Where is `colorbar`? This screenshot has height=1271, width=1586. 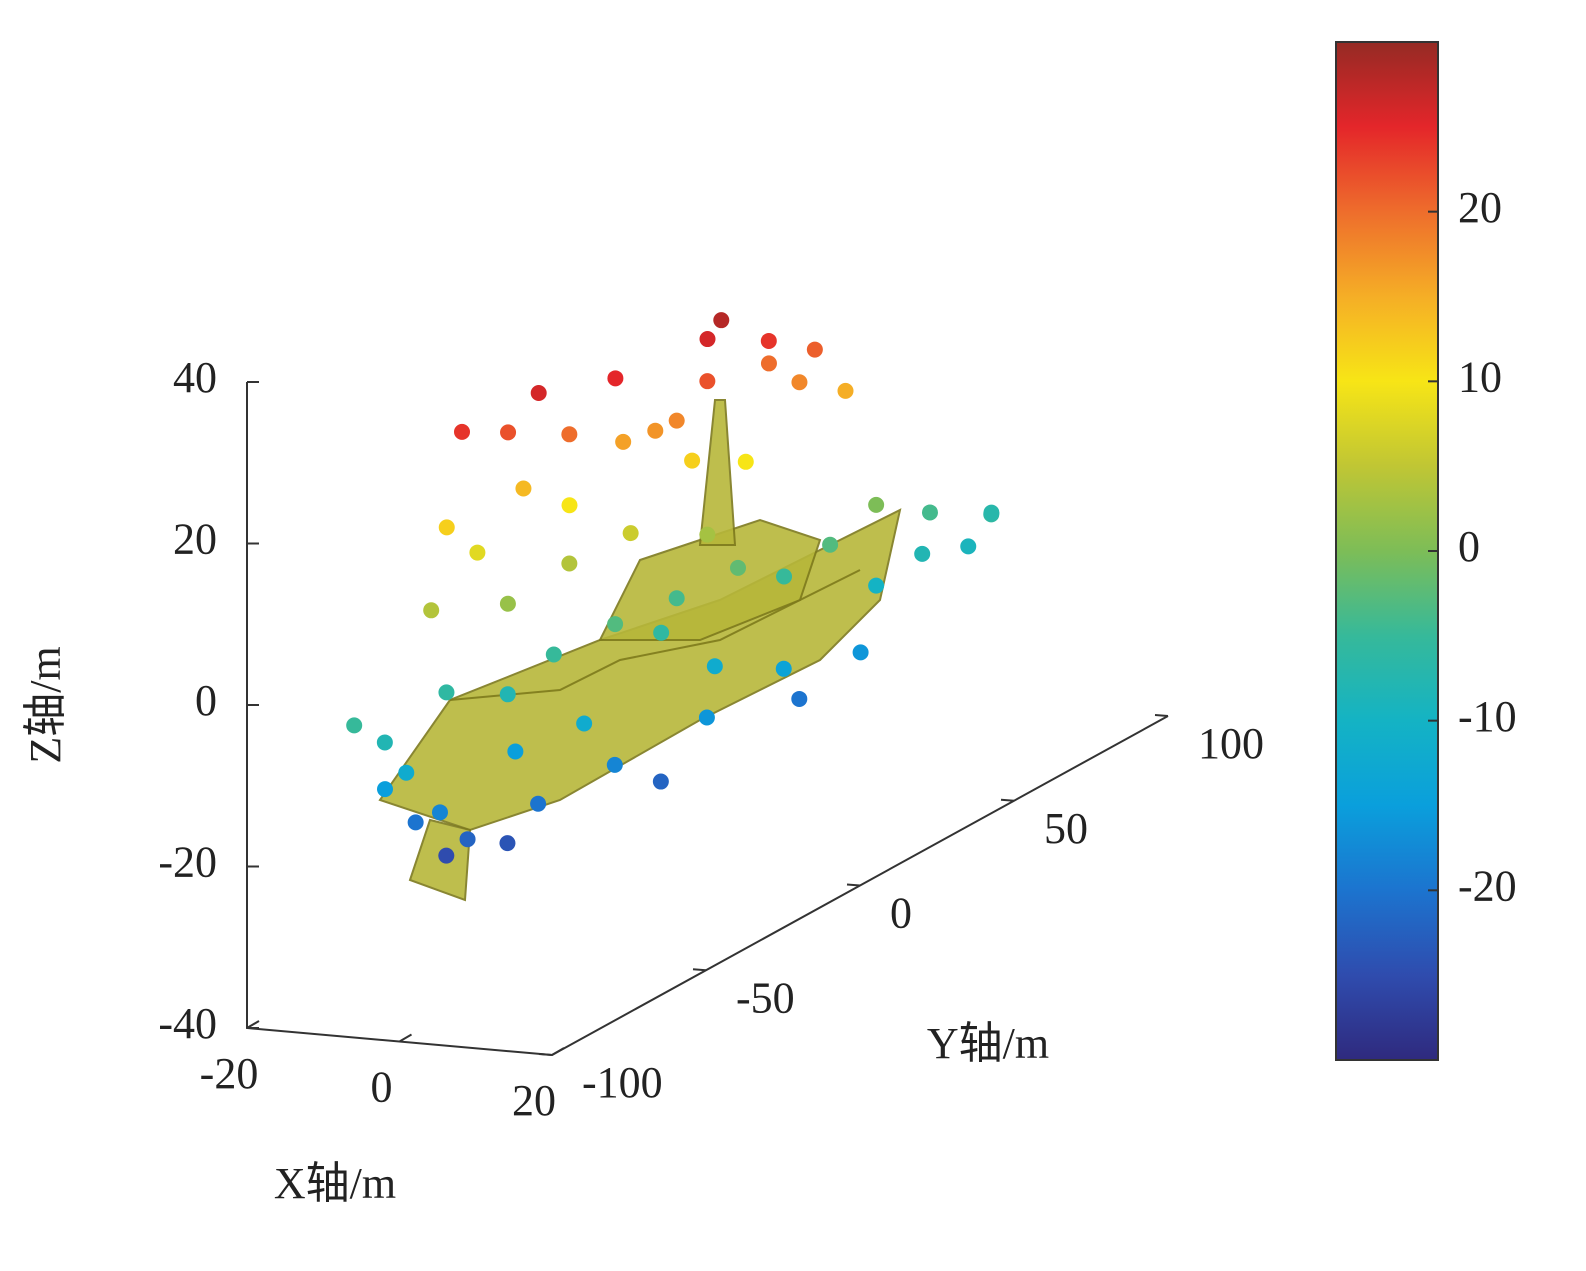 colorbar is located at coordinates (1387, 551).